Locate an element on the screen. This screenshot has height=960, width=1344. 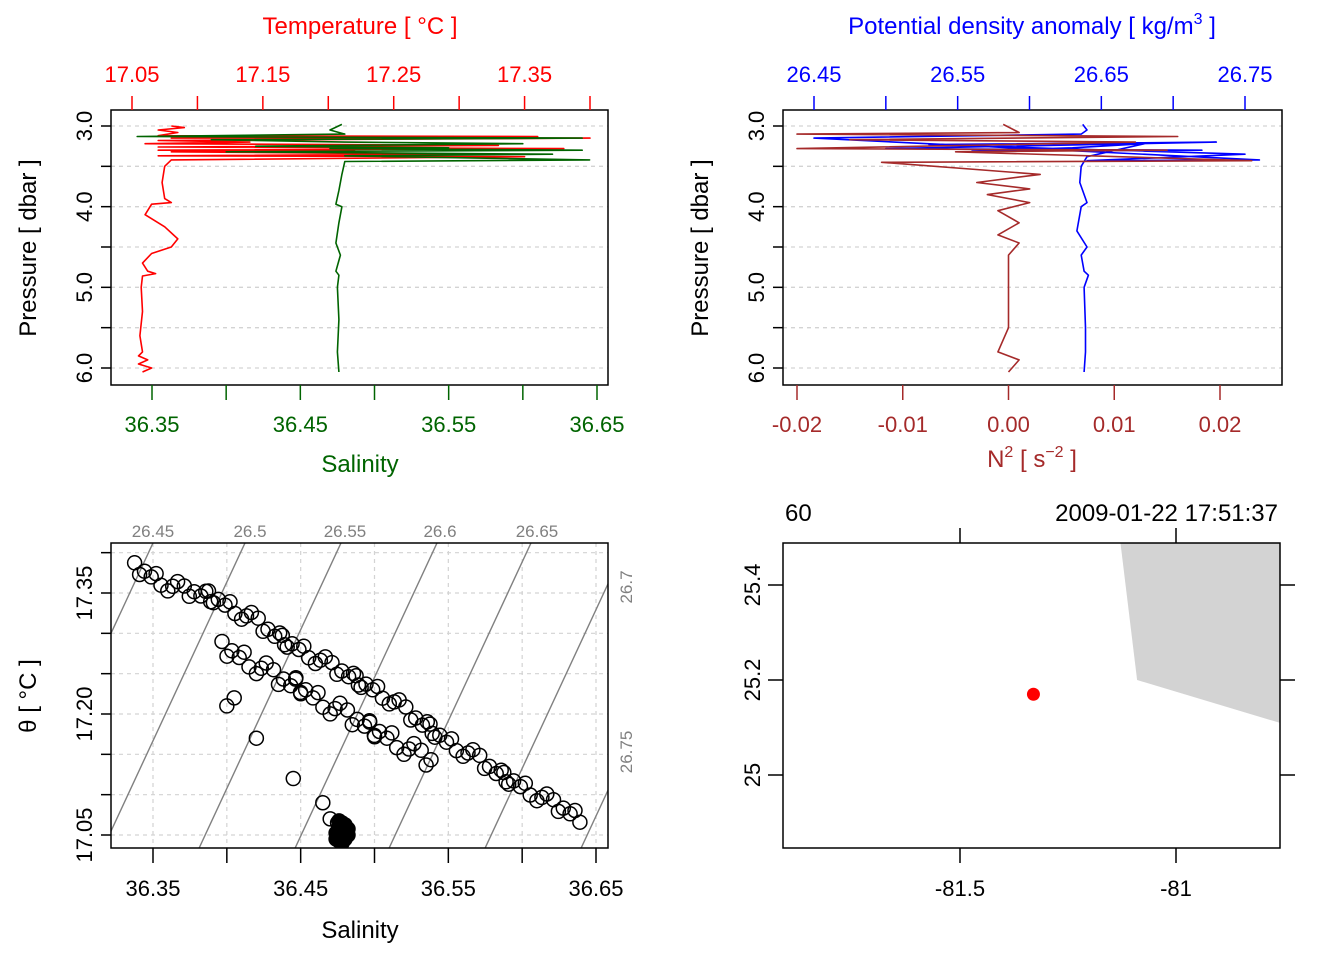
p2-bottom-tick-label: -0.01 is located at coordinates (903, 424).